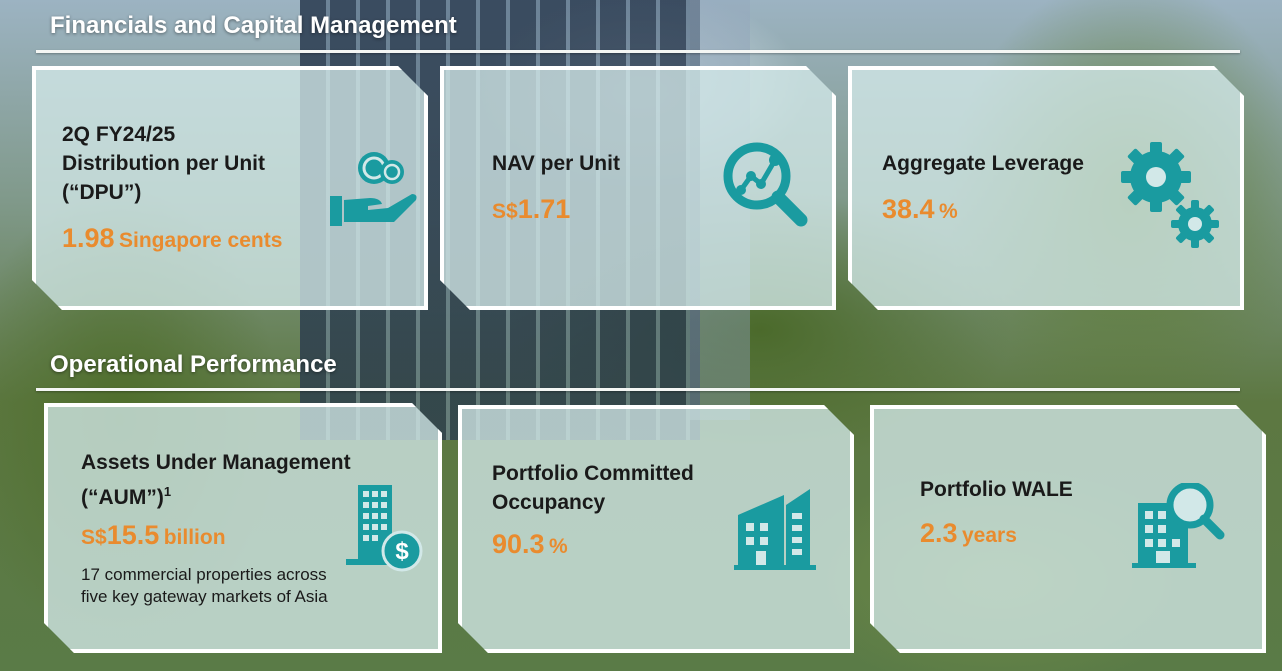  I want to click on occupancy-unit: %, so click(558, 546).